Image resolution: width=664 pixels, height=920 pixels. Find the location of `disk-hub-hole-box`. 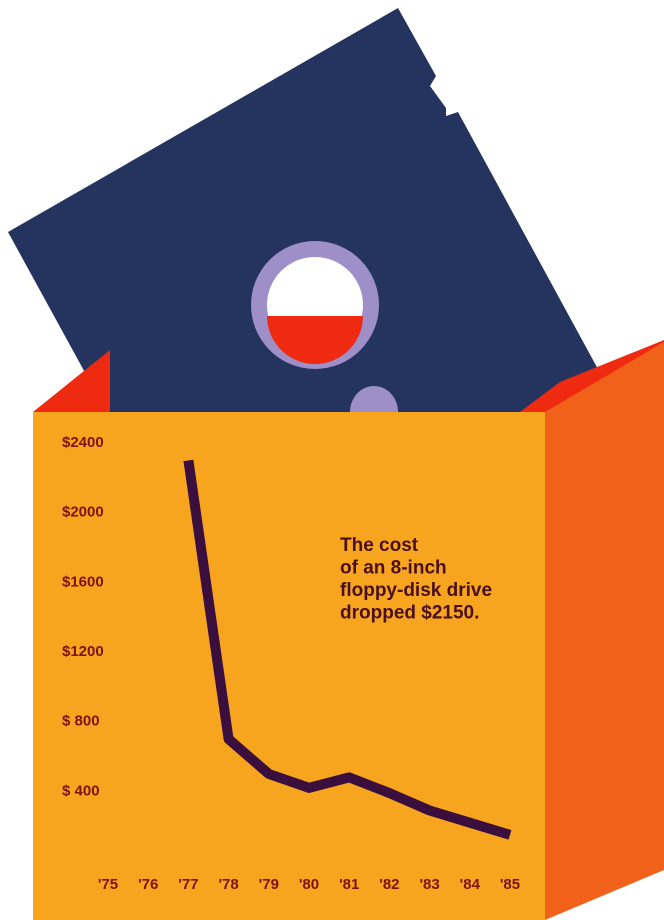

disk-hub-hole-box is located at coordinates (315, 340).